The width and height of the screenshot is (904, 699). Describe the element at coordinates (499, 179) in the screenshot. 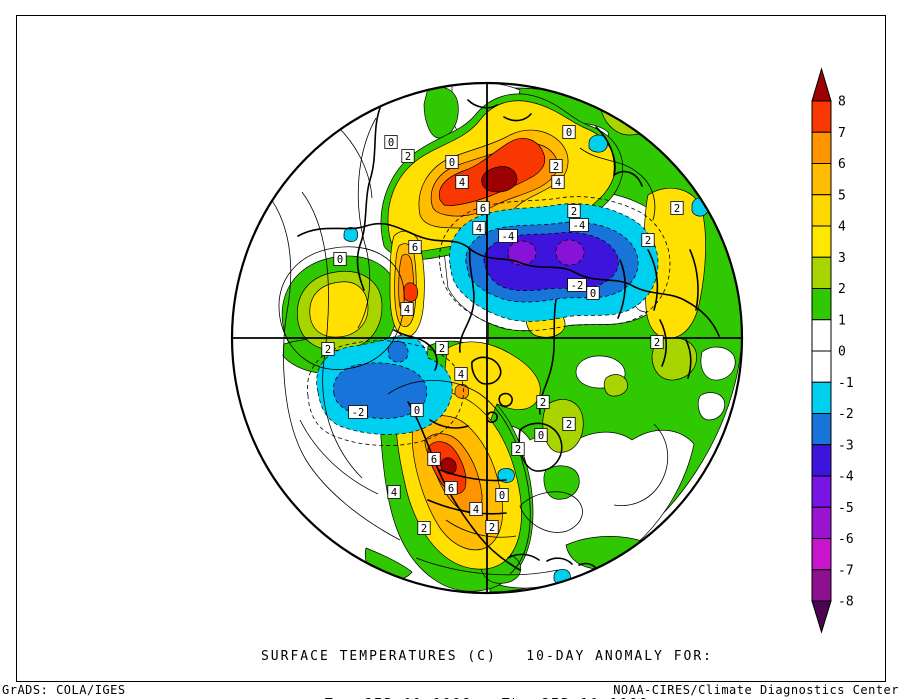

I see `map-region-darkred-top` at that location.